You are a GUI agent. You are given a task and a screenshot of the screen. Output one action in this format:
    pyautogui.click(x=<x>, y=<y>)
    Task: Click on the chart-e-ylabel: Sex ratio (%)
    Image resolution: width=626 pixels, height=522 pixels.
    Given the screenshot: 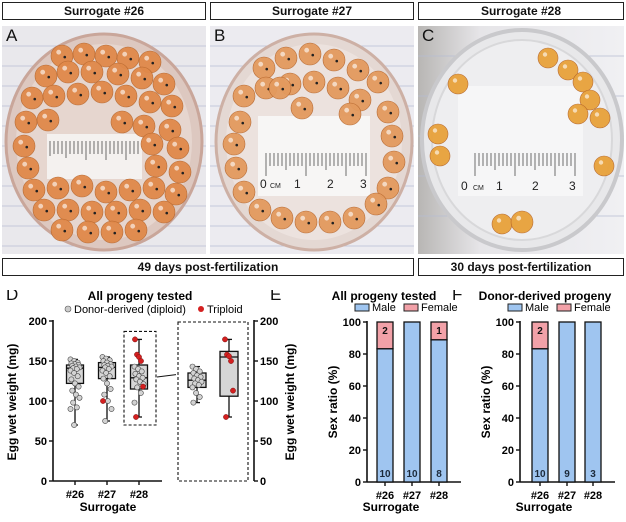 What is the action you would take?
    pyautogui.click(x=333, y=402)
    